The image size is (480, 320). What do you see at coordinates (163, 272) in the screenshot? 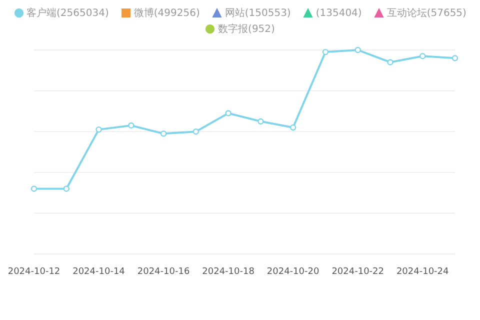
I see `x-tick-label: 2024-10-16` at bounding box center [163, 272].